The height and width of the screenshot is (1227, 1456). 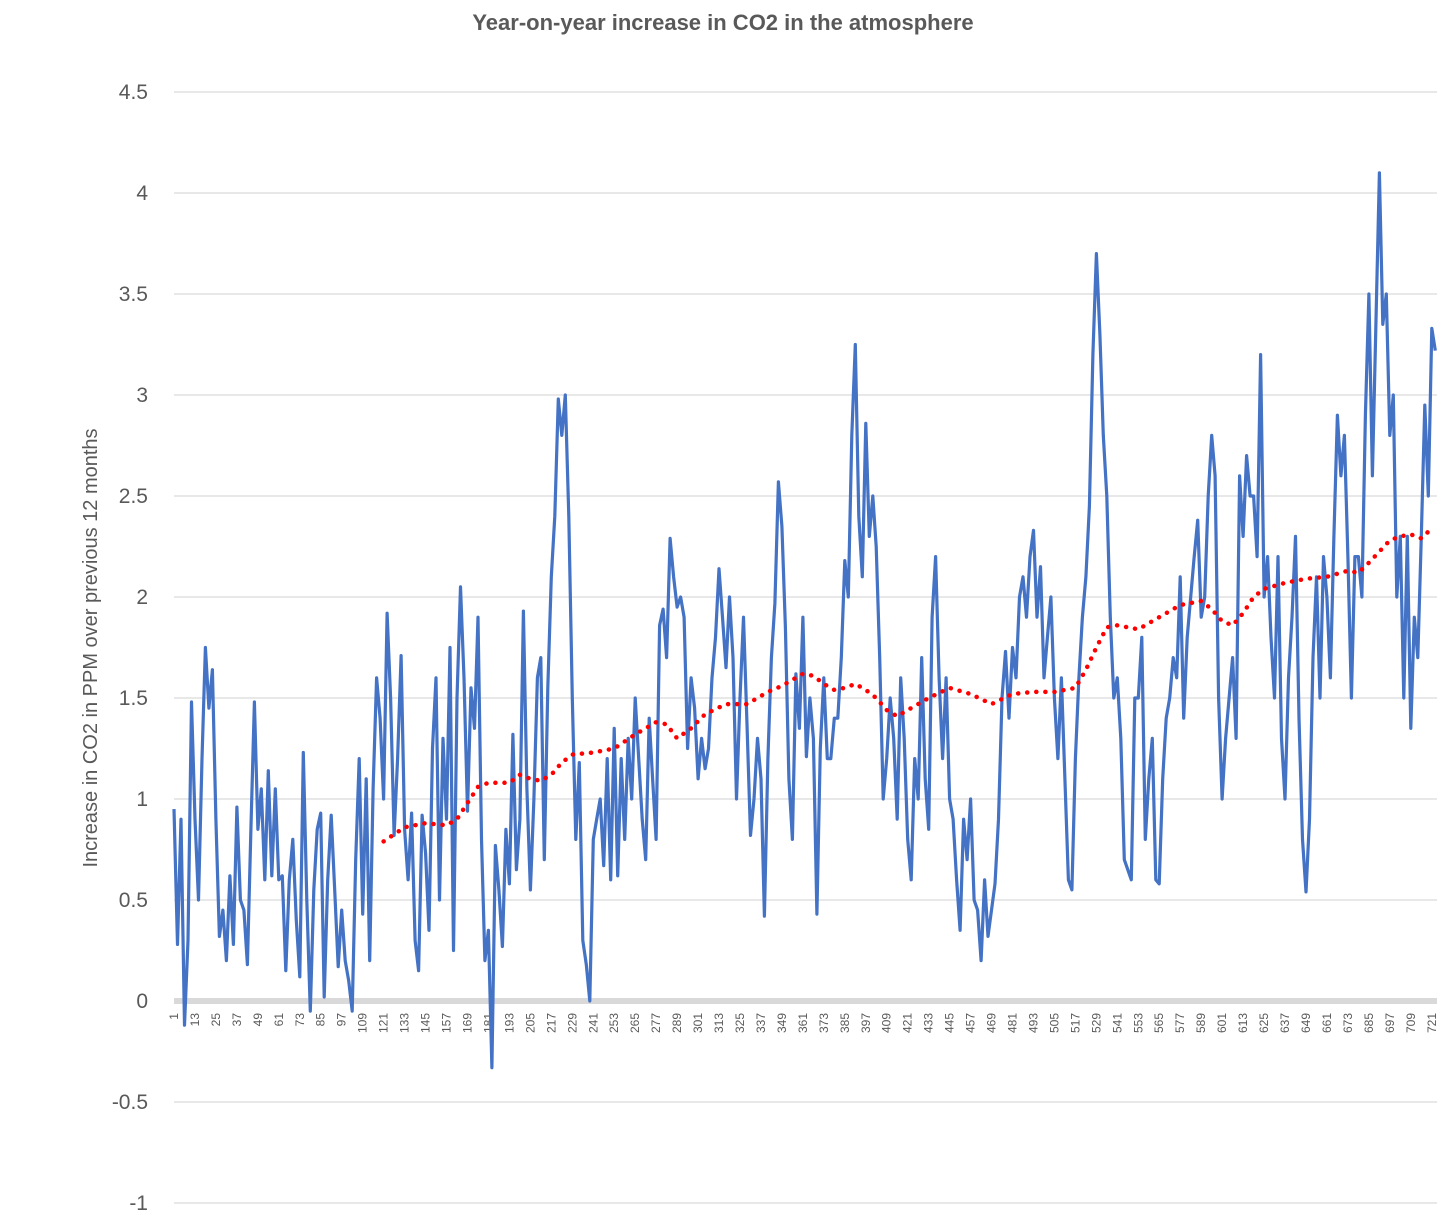 I want to click on x-tick-label: 61, so click(x=279, y=1020).